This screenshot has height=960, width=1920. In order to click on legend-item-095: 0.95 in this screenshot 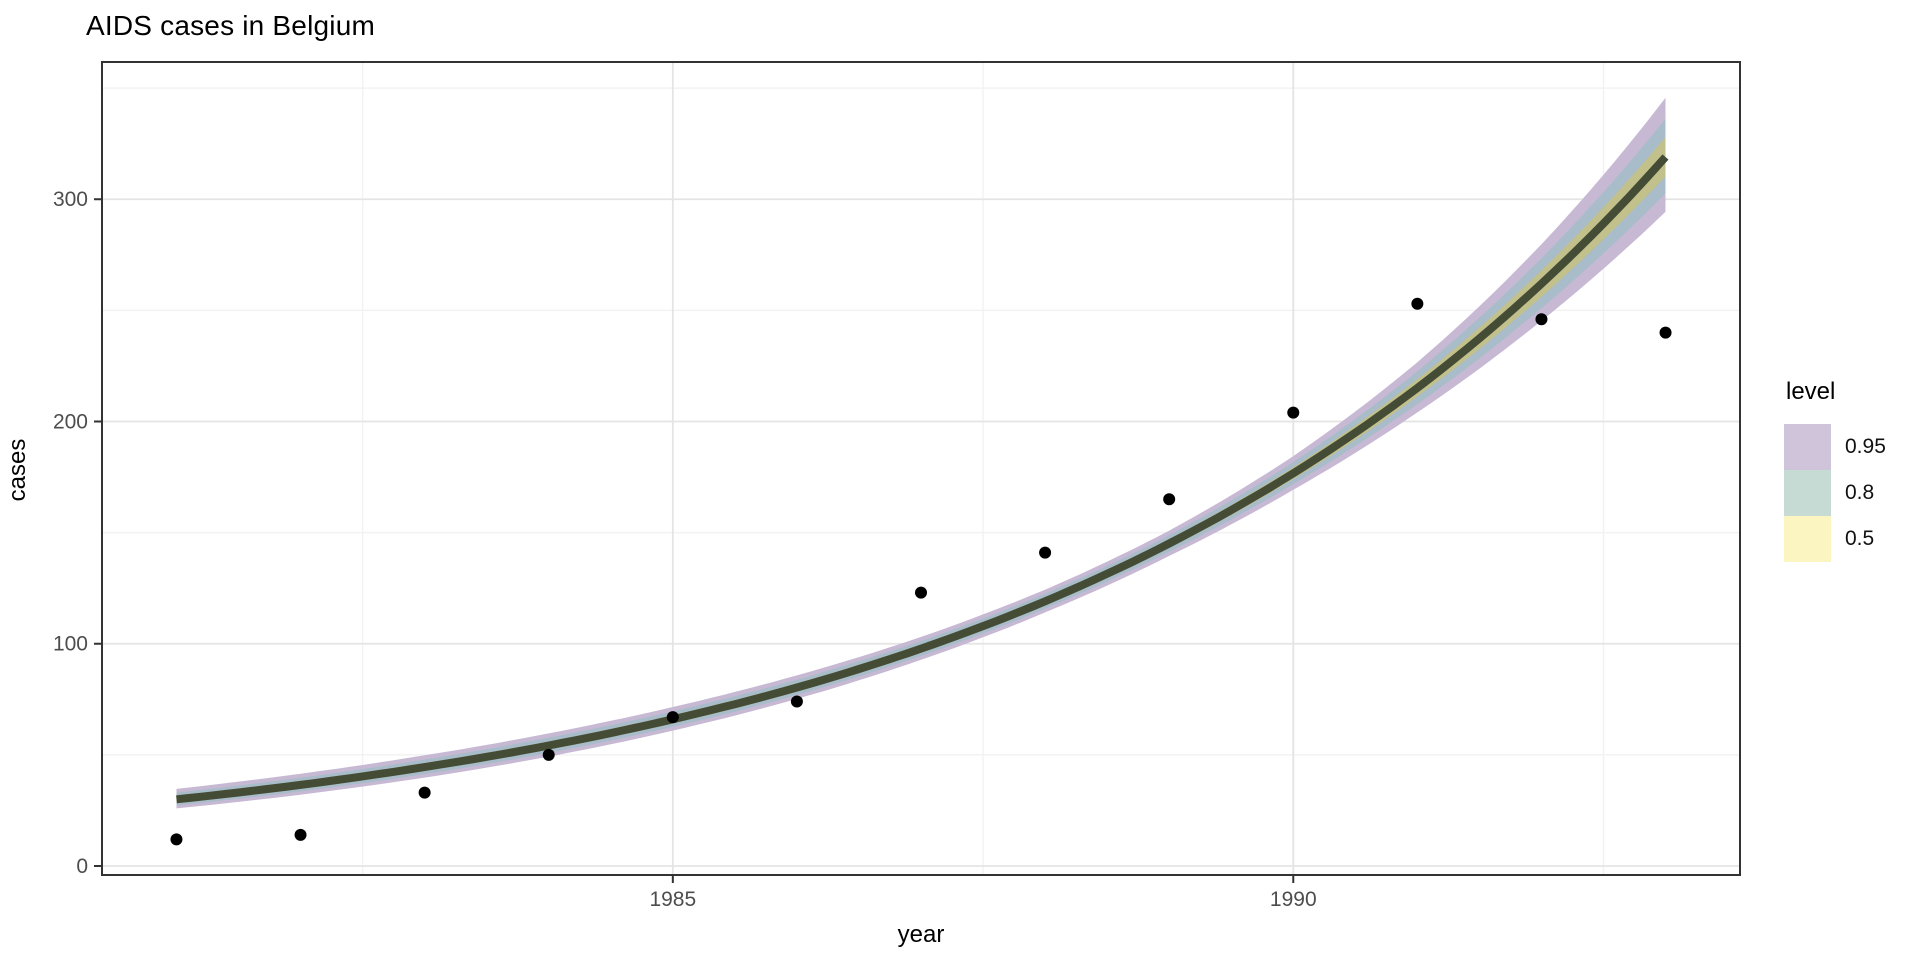, I will do `click(1835, 447)`.